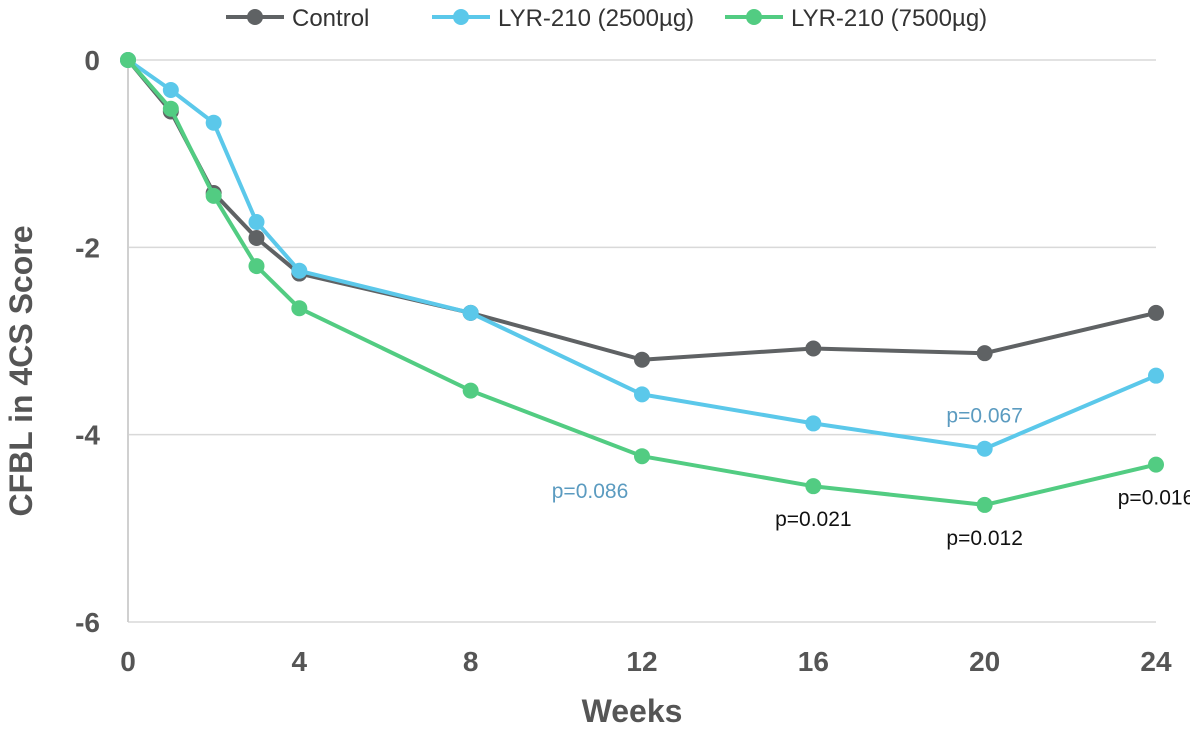 Image resolution: width=1190 pixels, height=729 pixels. Describe the element at coordinates (590, 491) in the screenshot. I see `p-value-annotation: p=0.086` at that location.